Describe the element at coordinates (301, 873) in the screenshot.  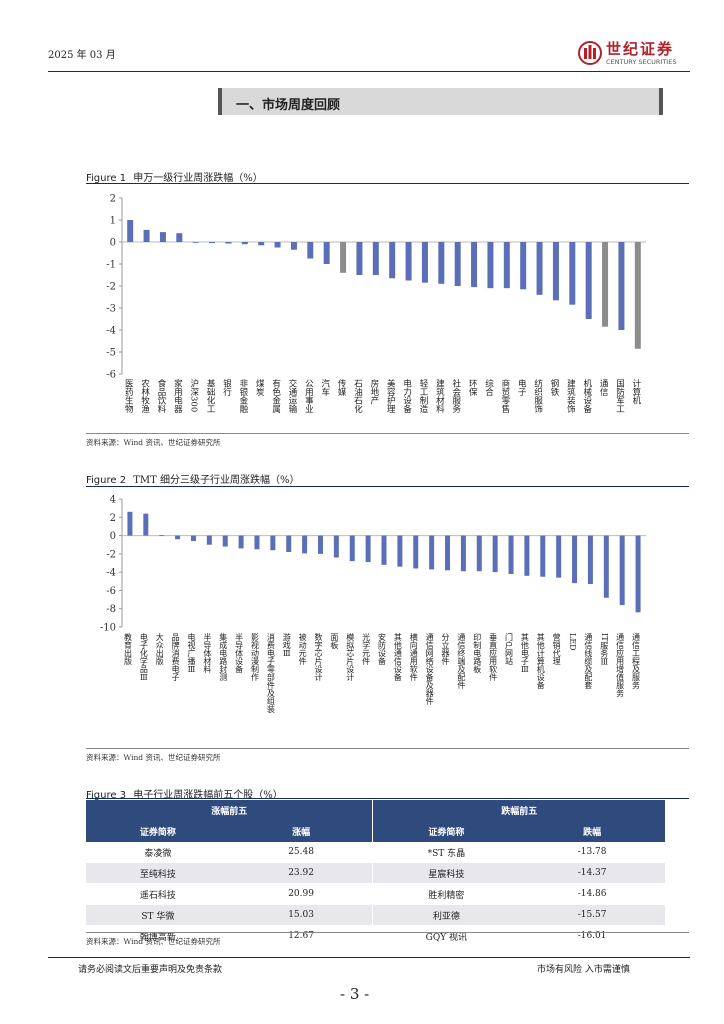
I see `gainer-change: 23.92` at that location.